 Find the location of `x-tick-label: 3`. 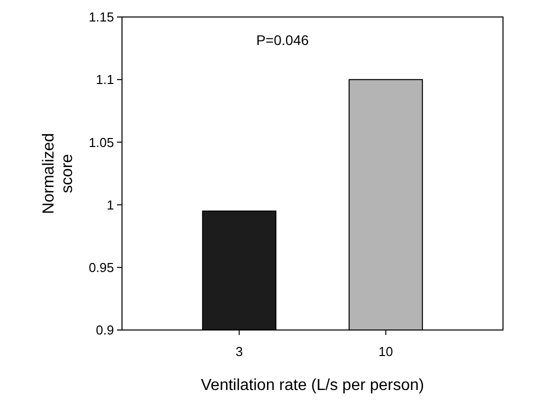

x-tick-label: 3 is located at coordinates (239, 351).